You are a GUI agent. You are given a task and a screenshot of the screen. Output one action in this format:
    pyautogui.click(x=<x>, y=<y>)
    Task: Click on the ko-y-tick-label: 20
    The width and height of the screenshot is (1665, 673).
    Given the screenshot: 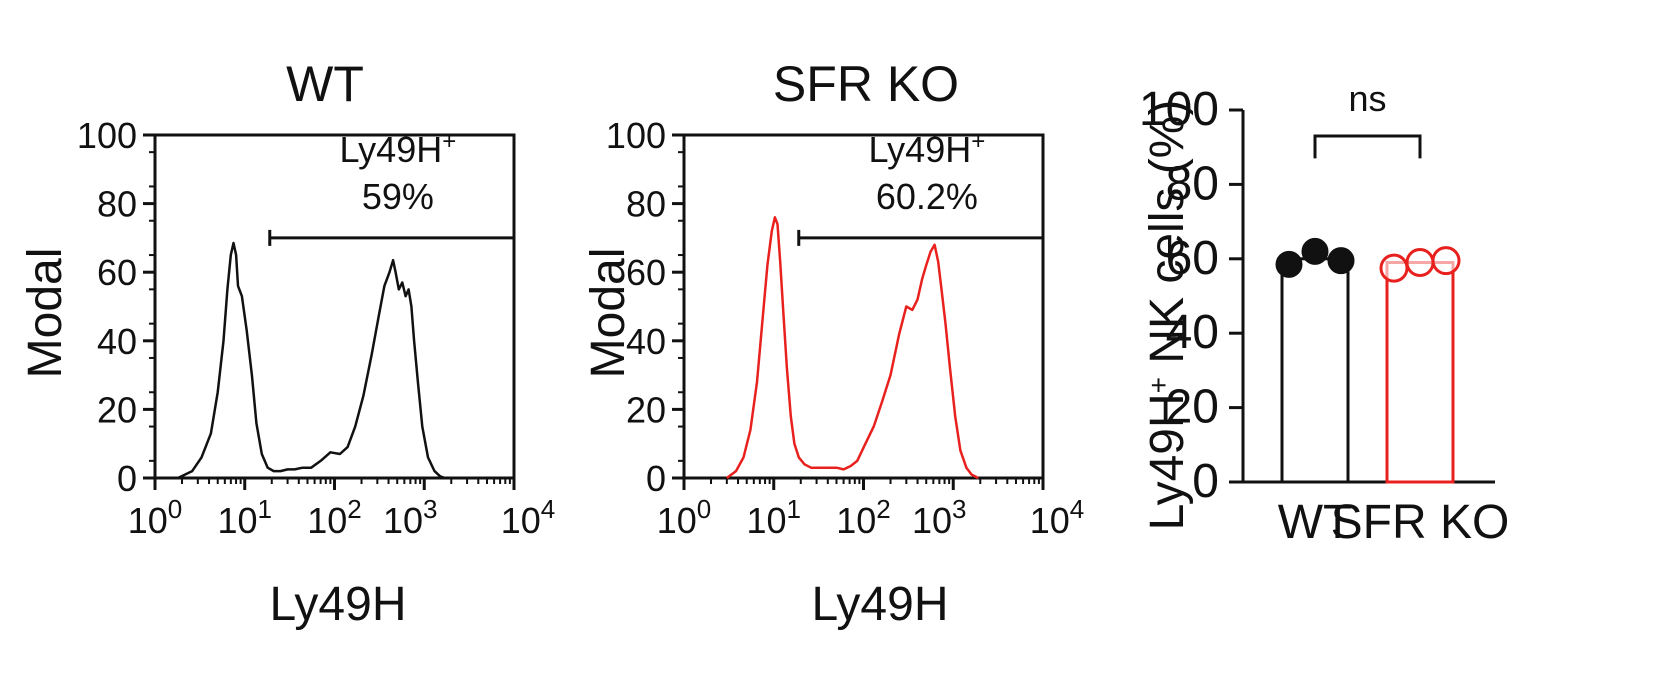 What is the action you would take?
    pyautogui.click(x=646, y=409)
    